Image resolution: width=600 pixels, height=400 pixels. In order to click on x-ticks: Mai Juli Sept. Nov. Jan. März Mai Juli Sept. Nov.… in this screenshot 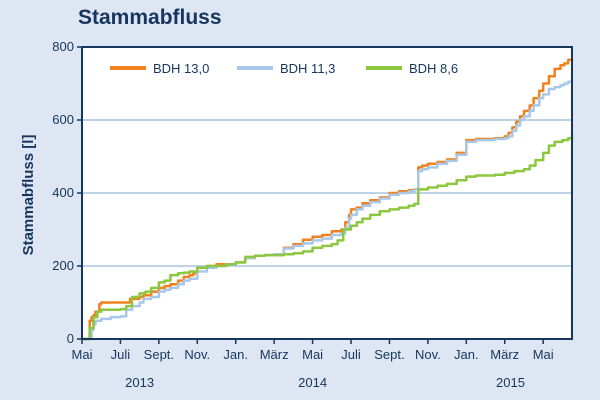, I will do `click(313, 364)`.